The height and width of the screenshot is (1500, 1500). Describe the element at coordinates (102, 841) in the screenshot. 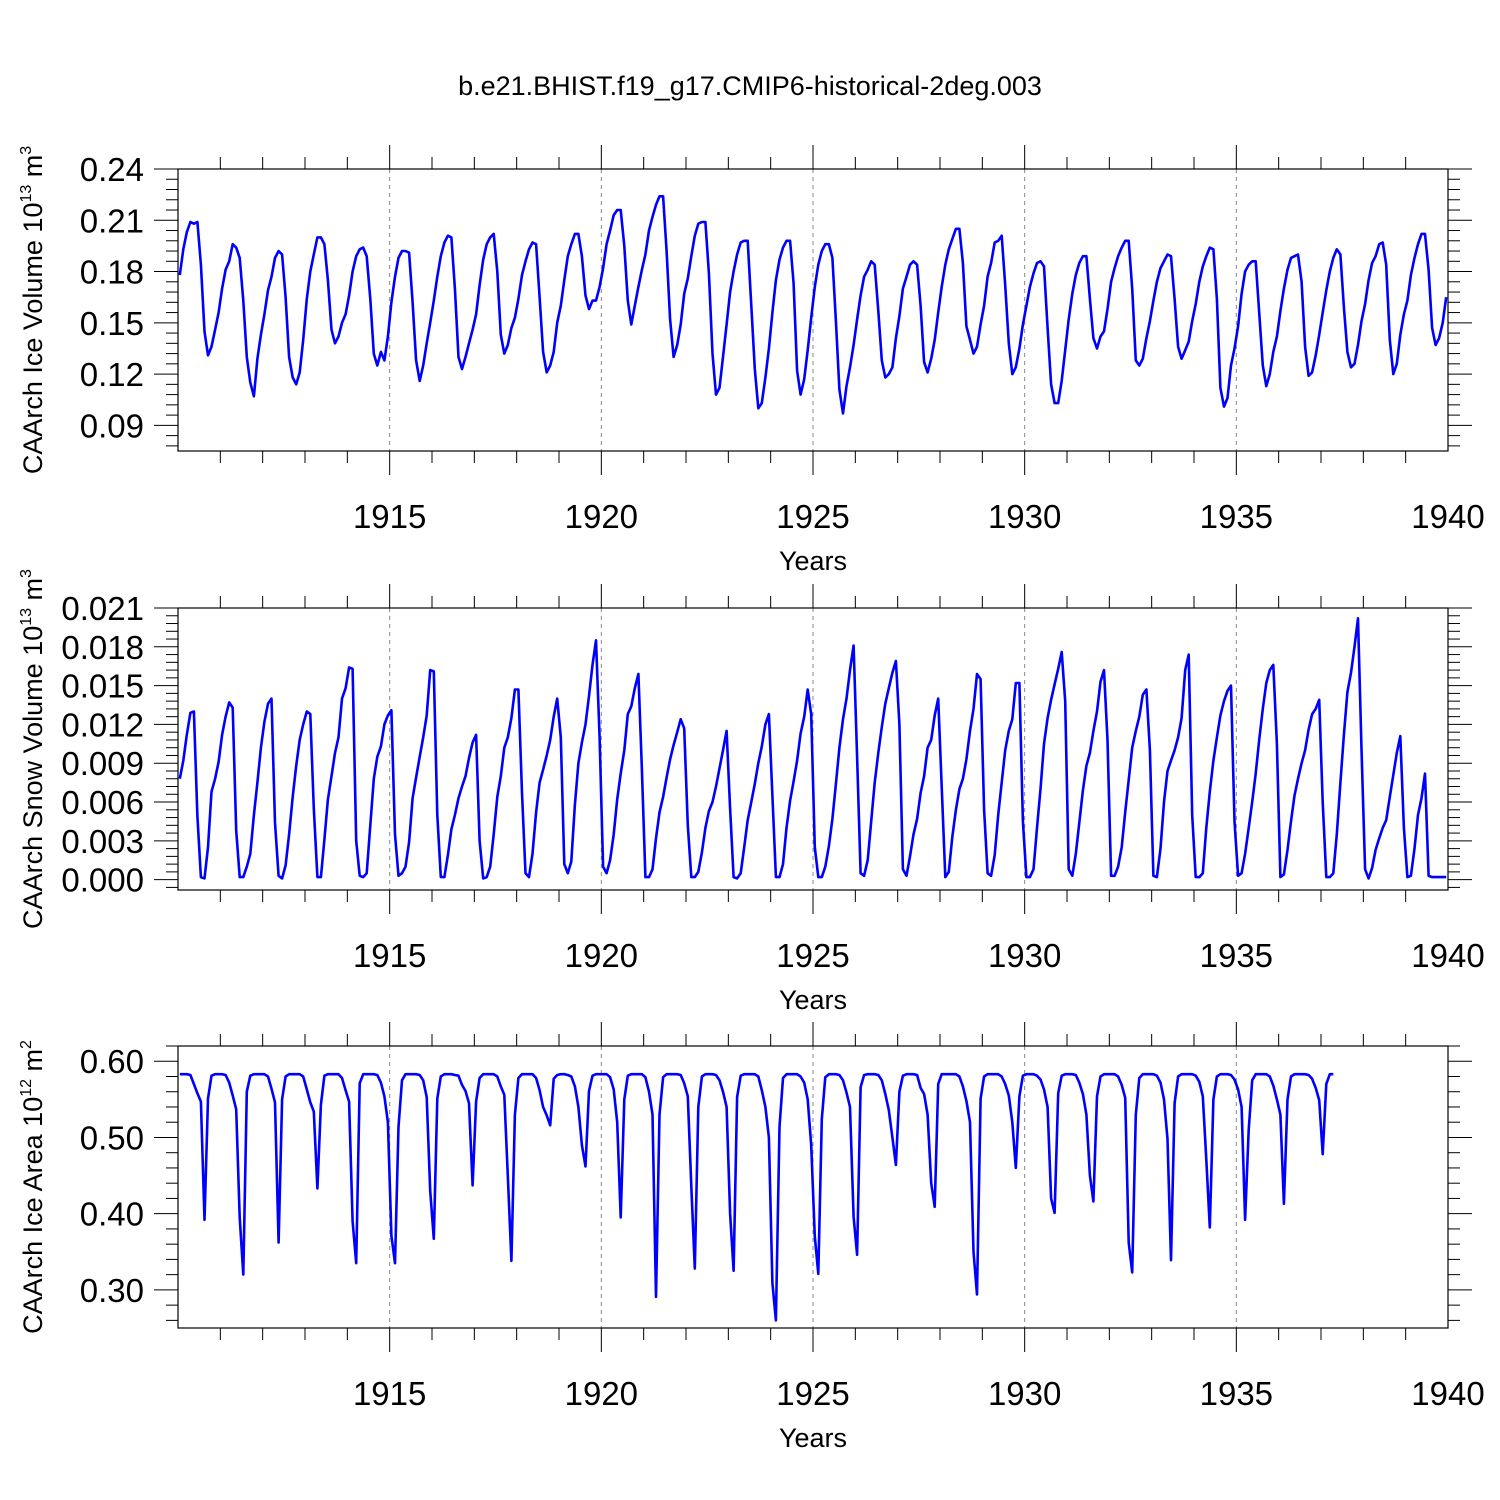

I see `y-tick-label: 0.003` at that location.